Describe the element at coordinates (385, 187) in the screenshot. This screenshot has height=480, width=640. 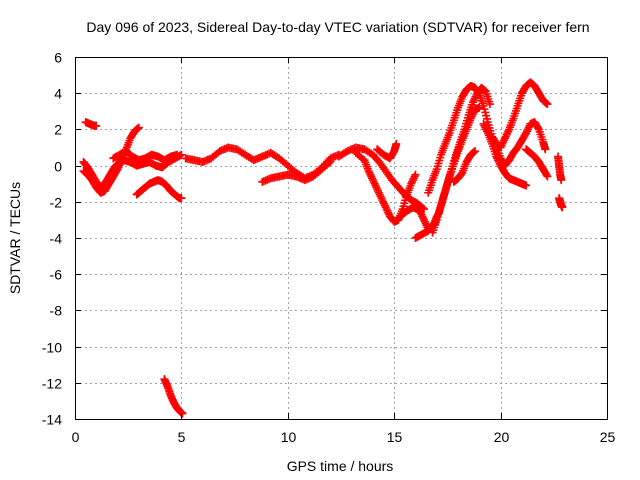
I see `series-sat-j` at that location.